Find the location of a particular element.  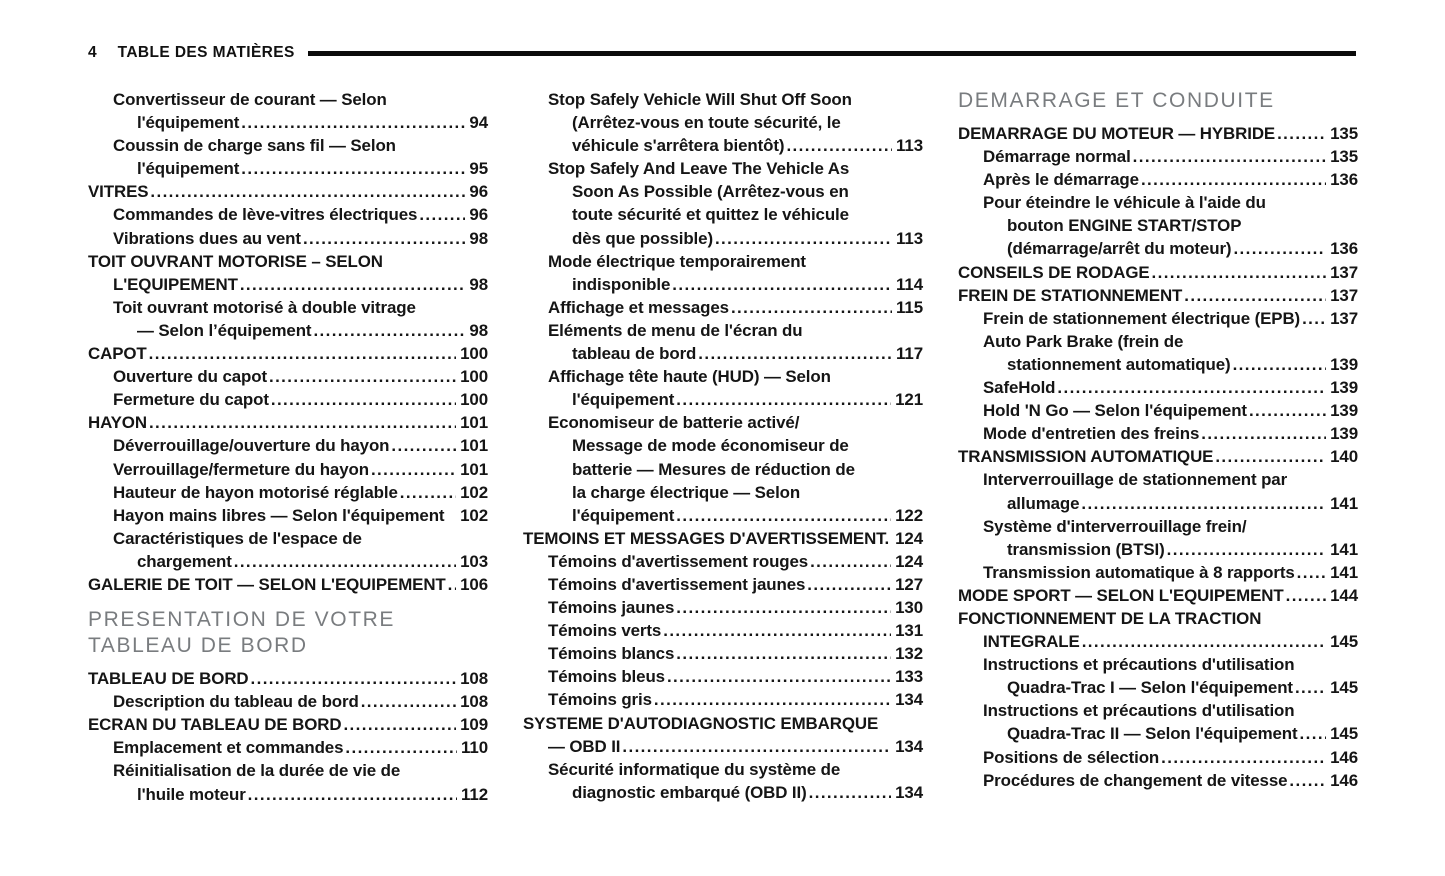

toc-entry: indisponible 114 is located at coordinates (723, 284).